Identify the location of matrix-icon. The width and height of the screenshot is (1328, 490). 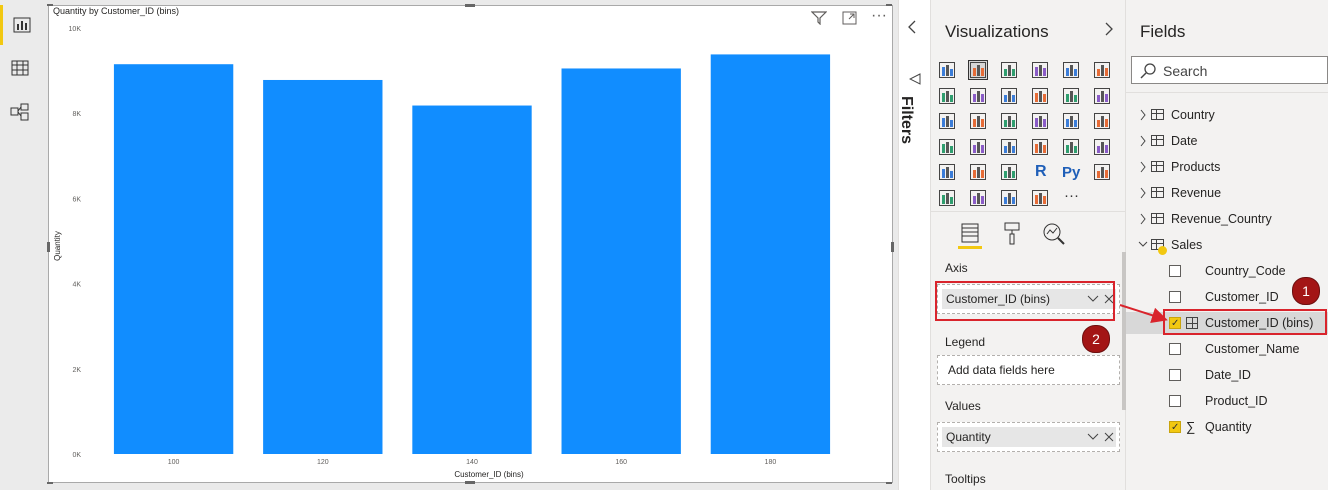
(1009, 172).